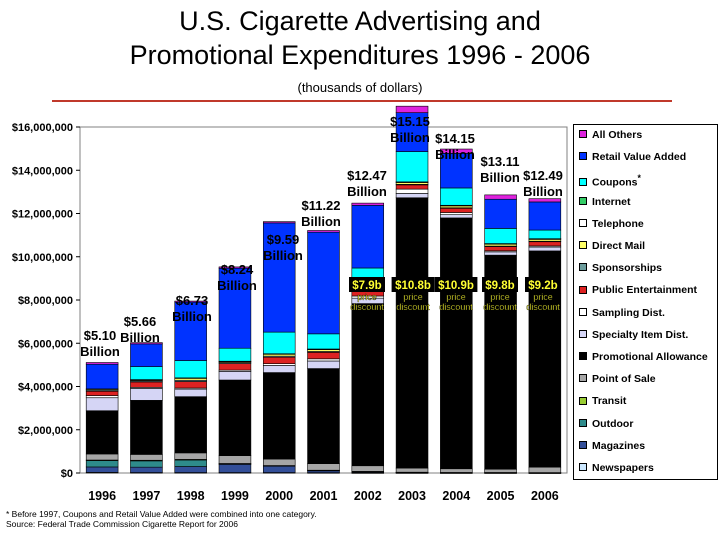 The height and width of the screenshot is (540, 720). What do you see at coordinates (146, 343) in the screenshot?
I see `bar-1997-all-others` at bounding box center [146, 343].